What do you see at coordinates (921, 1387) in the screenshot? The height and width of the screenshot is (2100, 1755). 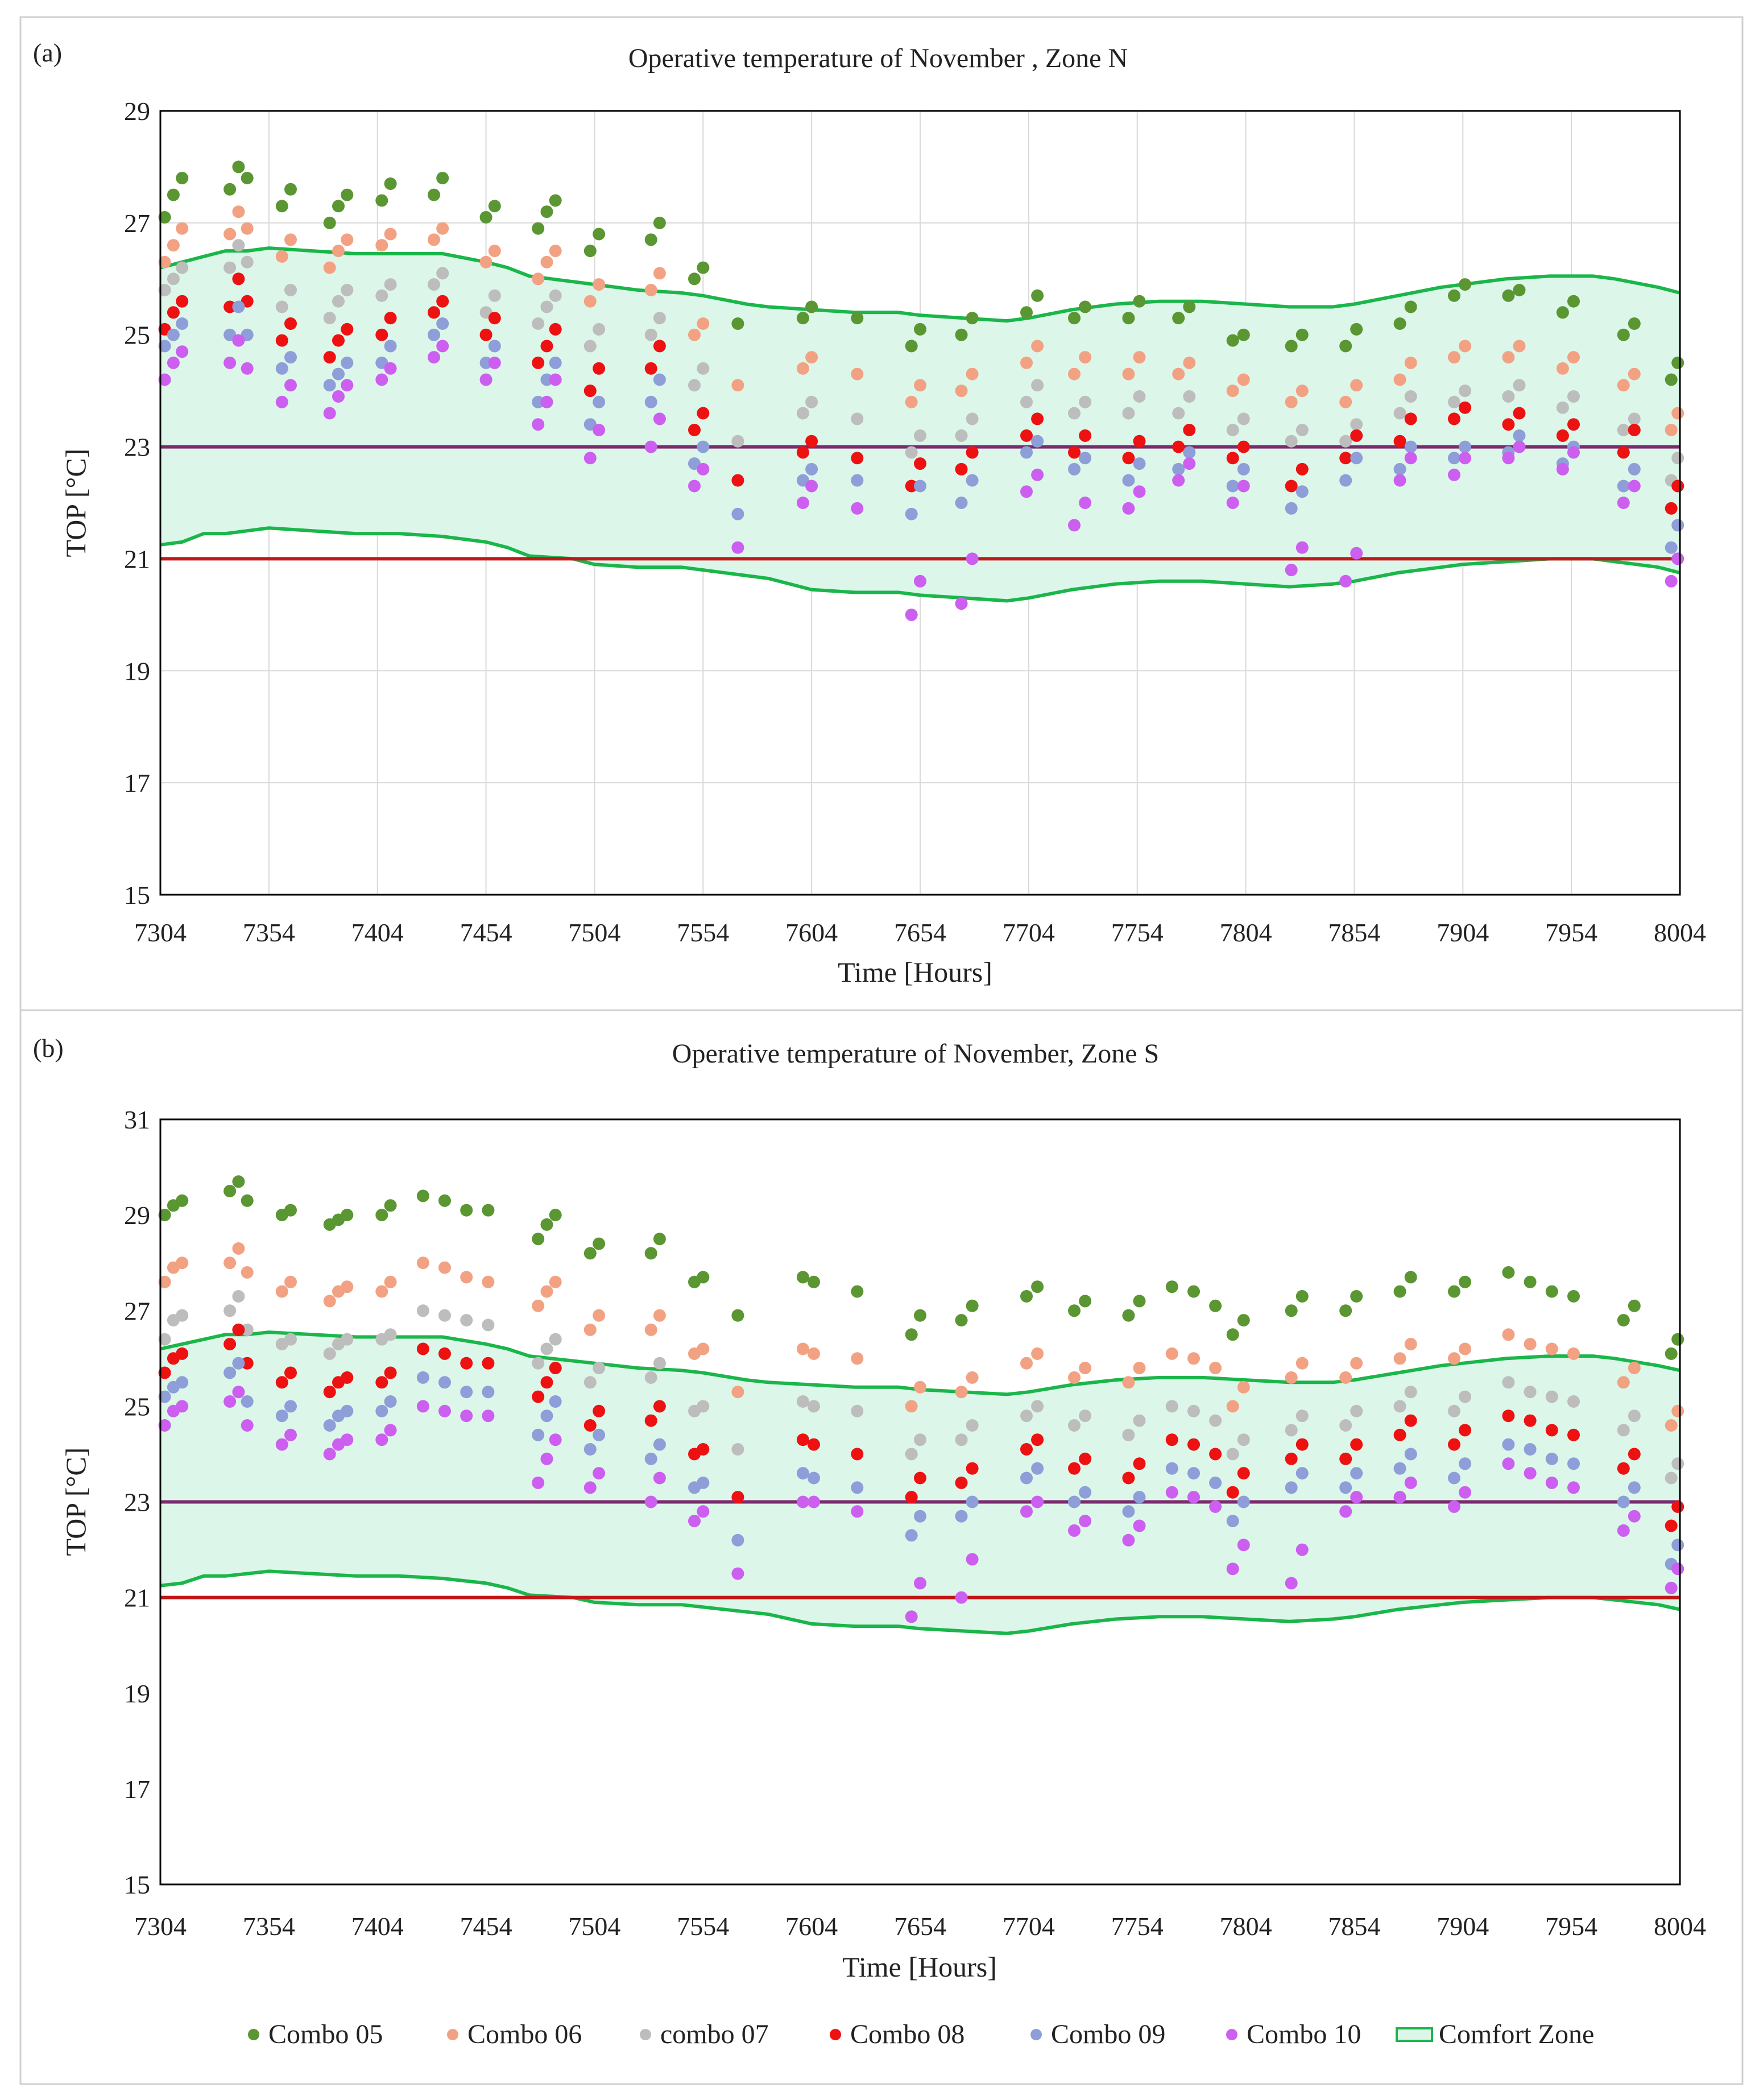 I see `panel-b-series-combo07` at bounding box center [921, 1387].